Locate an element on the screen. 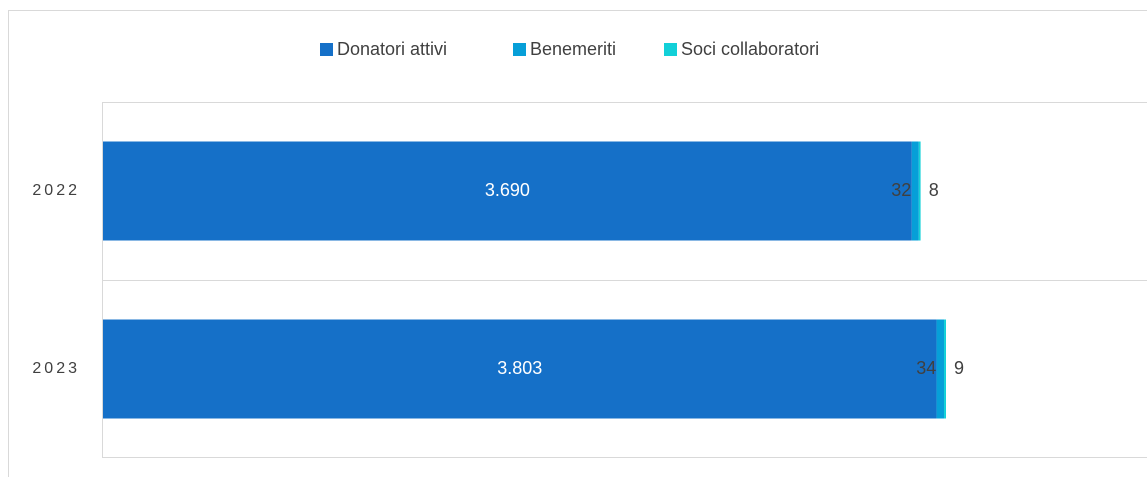 This screenshot has height=477, width=1147. data-label: 32 is located at coordinates (901, 190).